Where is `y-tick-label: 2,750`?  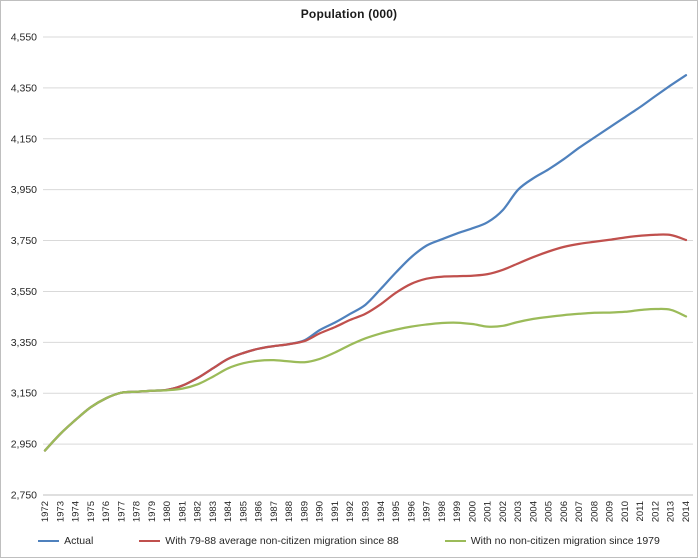
y-tick-label: 2,750 is located at coordinates (24, 496).